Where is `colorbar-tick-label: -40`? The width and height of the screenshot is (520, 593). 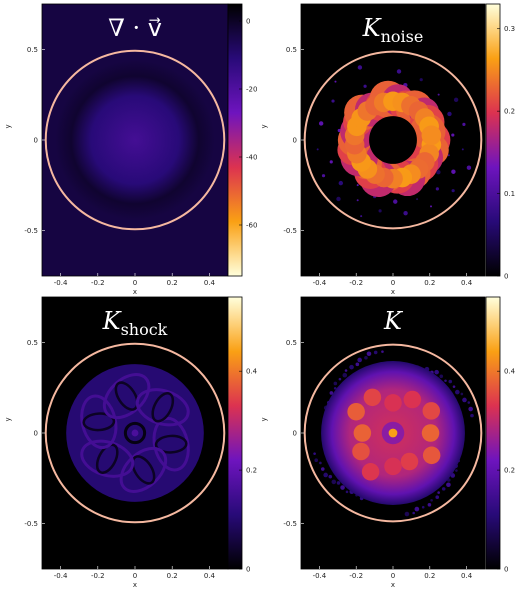 colorbar-tick-label: -40 is located at coordinates (251, 158).